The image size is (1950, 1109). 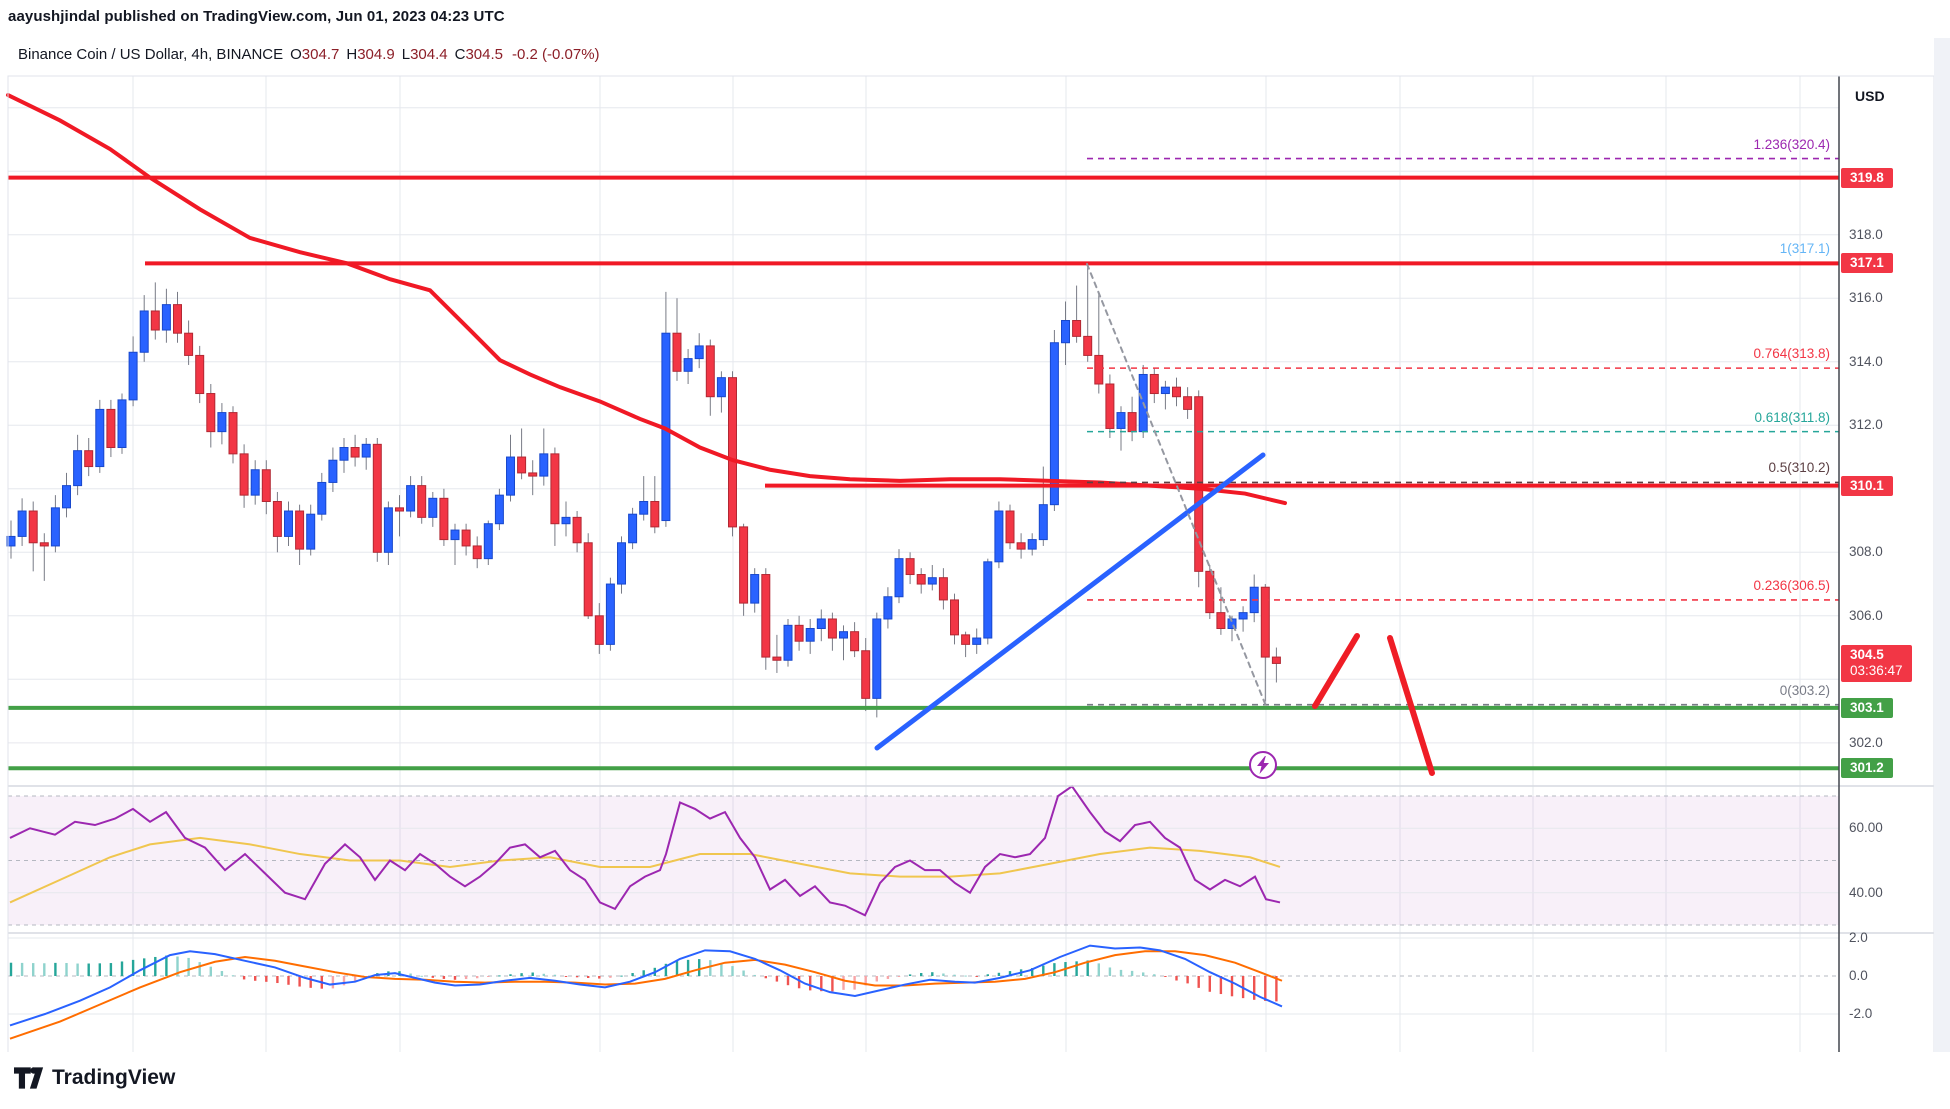 I want to click on rsi-ma-line, so click(x=645, y=870).